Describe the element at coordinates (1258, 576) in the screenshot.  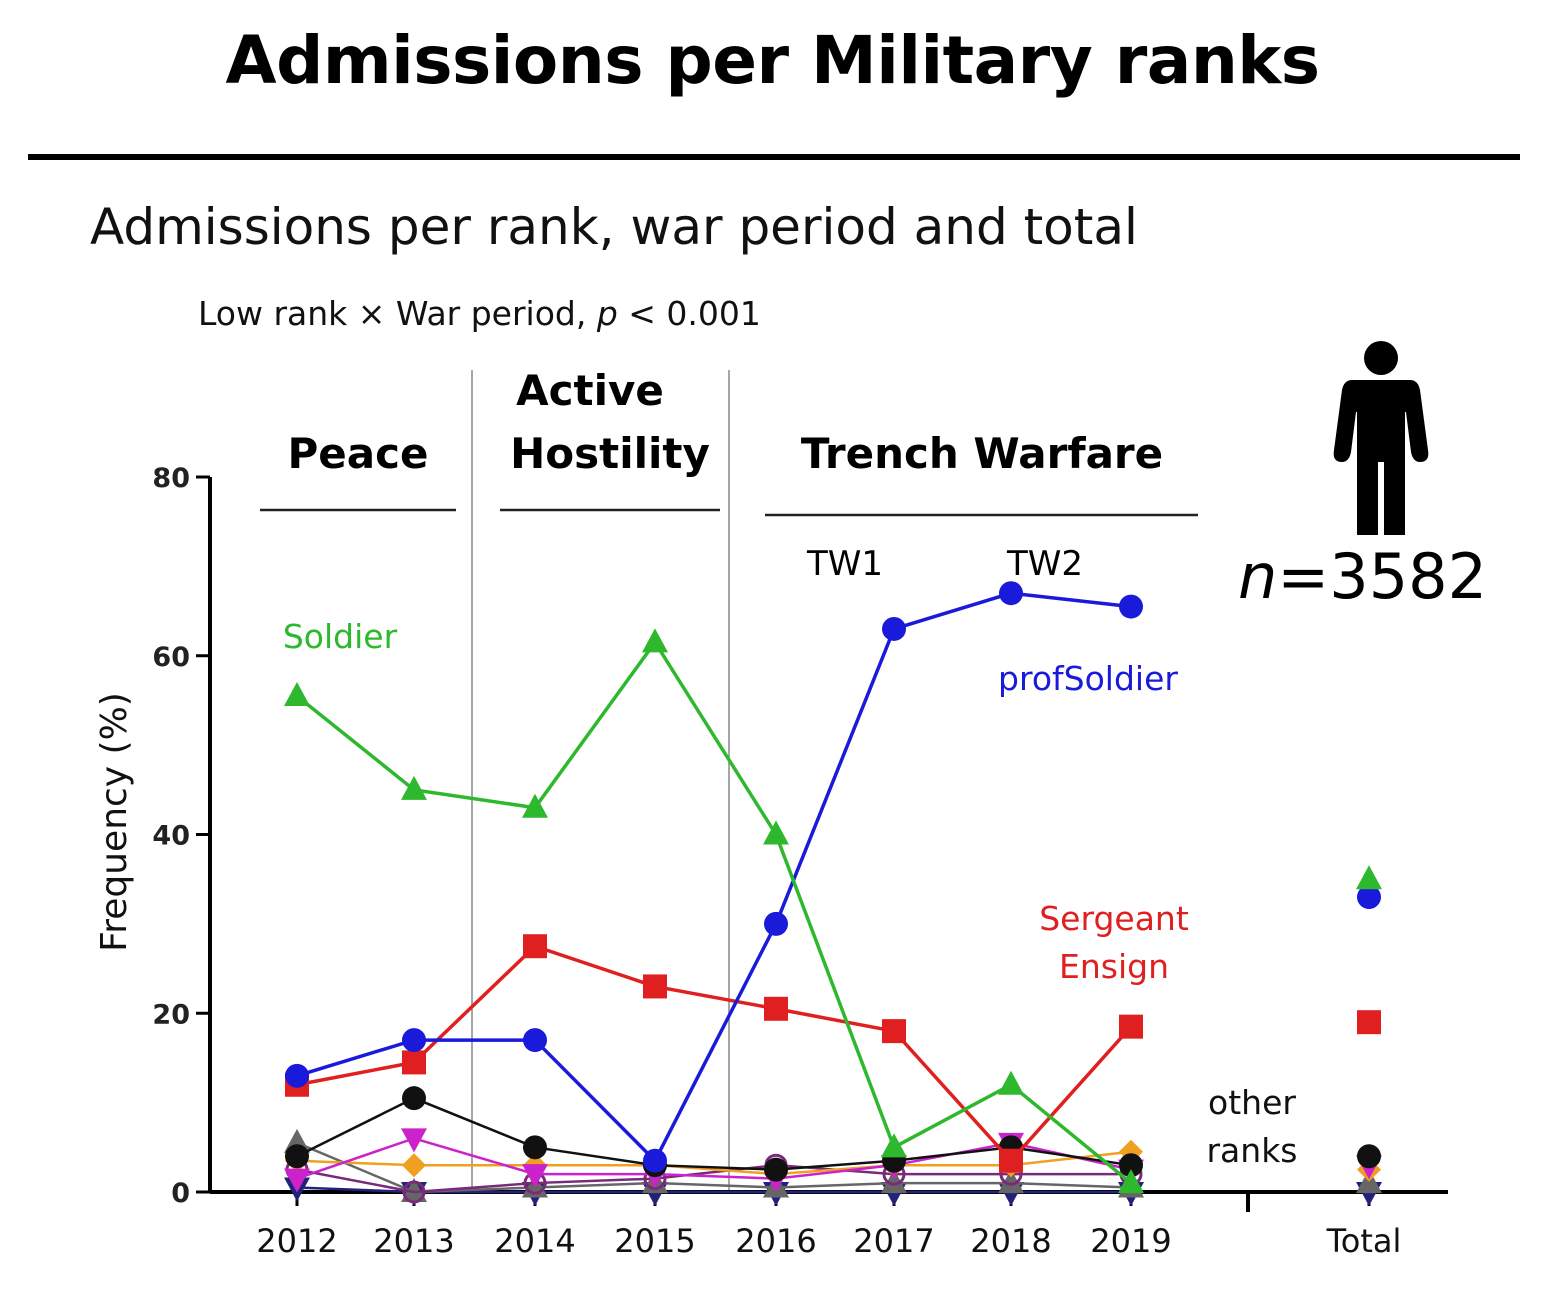
I see `sample-size-n: n` at that location.